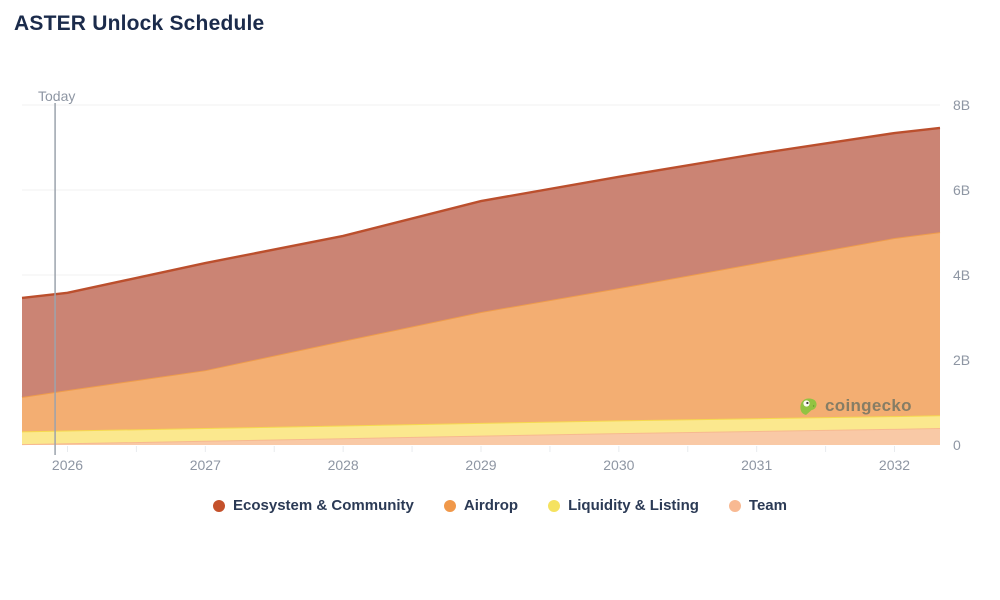  Describe the element at coordinates (219, 505) in the screenshot. I see `legend-dot-ecosystem-community` at that location.